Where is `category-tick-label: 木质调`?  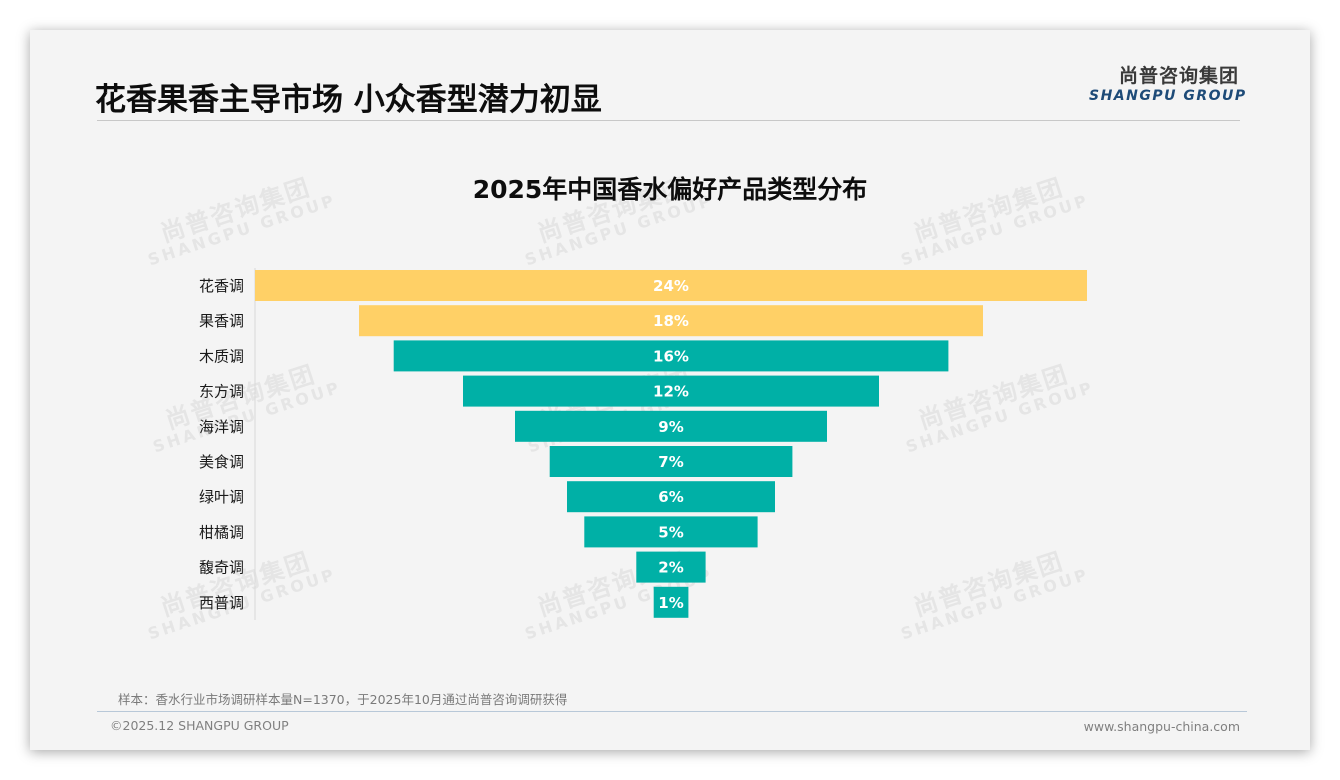 category-tick-label: 木质调 is located at coordinates (221, 356).